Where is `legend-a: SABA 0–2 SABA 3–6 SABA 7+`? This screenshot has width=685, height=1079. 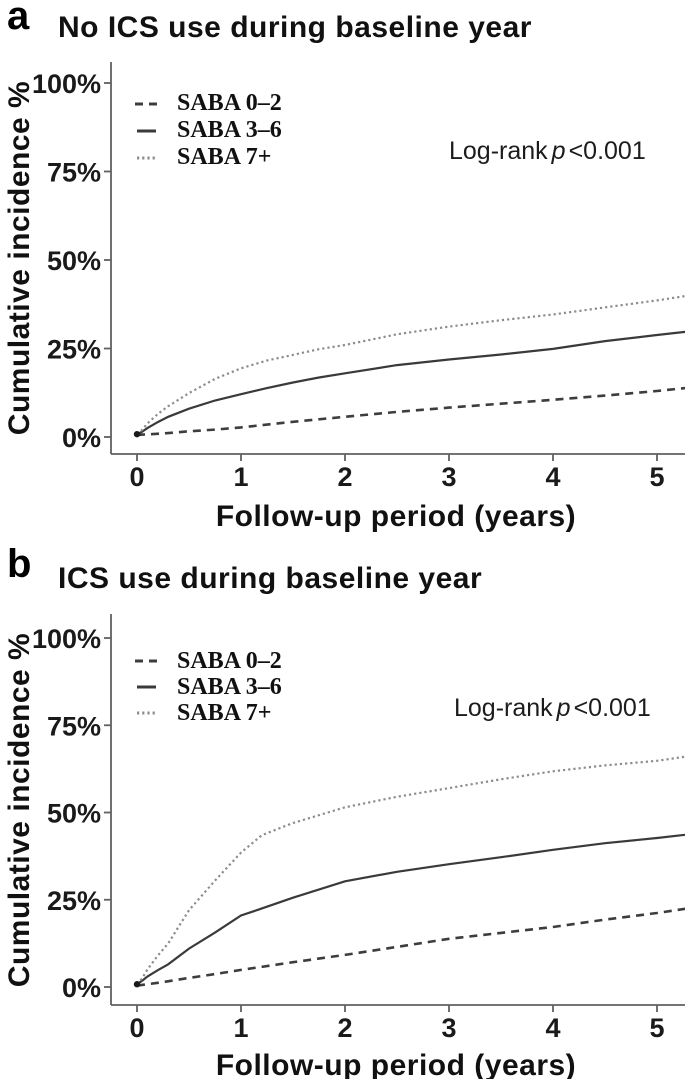 legend-a: SABA 0–2 SABA 3–6 SABA 7+ is located at coordinates (208, 130).